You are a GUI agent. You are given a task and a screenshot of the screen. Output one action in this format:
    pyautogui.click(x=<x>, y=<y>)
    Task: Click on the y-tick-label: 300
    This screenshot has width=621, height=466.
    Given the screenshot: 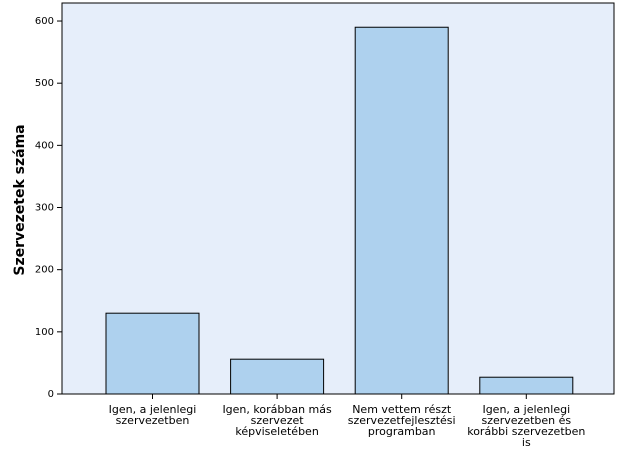 What is the action you would take?
    pyautogui.click(x=44, y=208)
    